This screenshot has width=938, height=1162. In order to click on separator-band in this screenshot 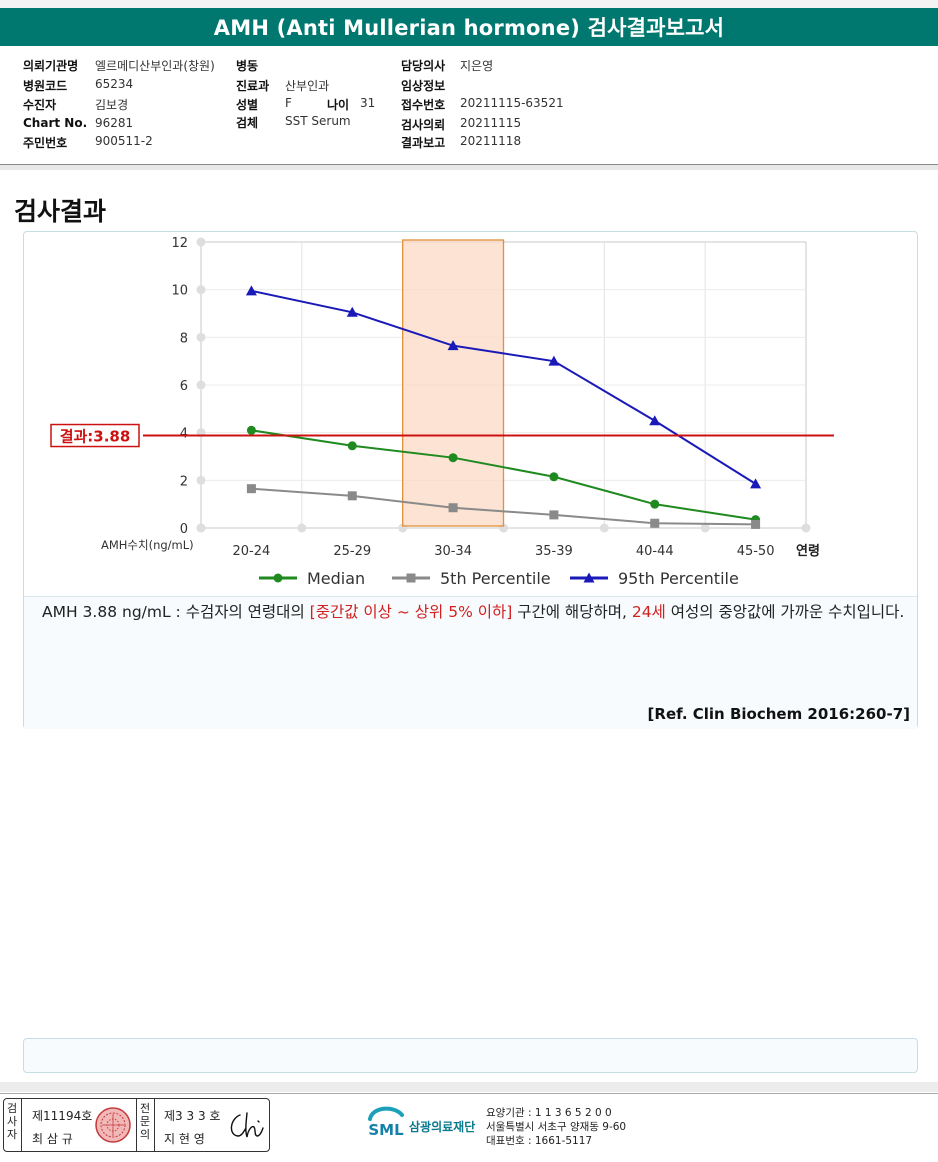, I will do `click(469, 167)`.